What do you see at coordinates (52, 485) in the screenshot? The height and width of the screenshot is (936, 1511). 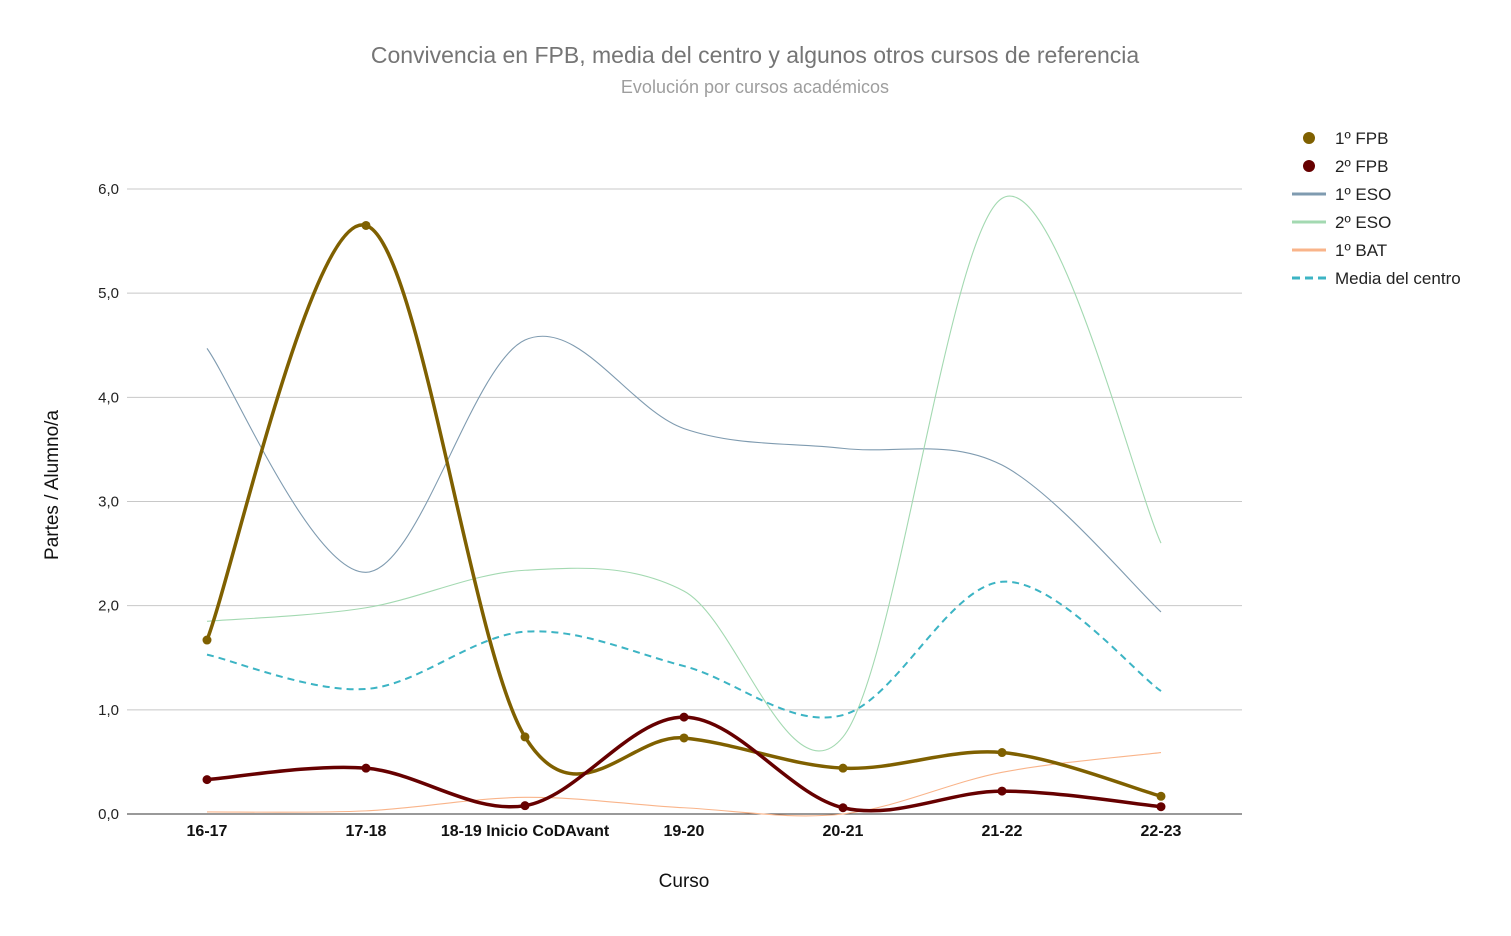 I see `y-axis-label: Partes / Alumno/a` at bounding box center [52, 485].